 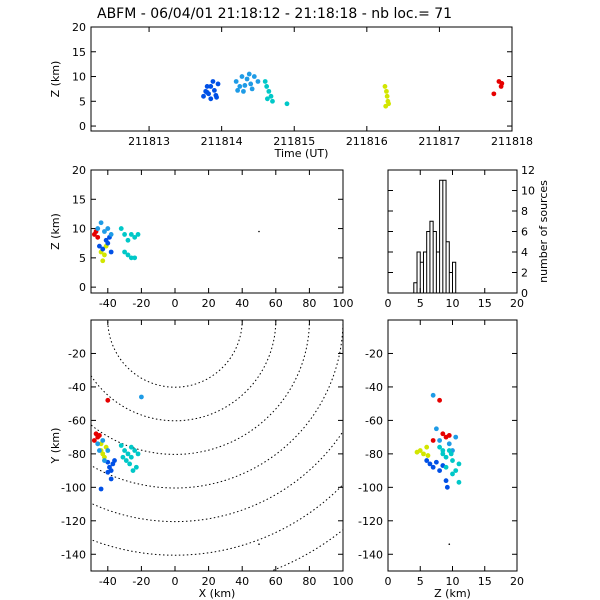 I want to click on y-tick-label: 8, so click(x=524, y=211).